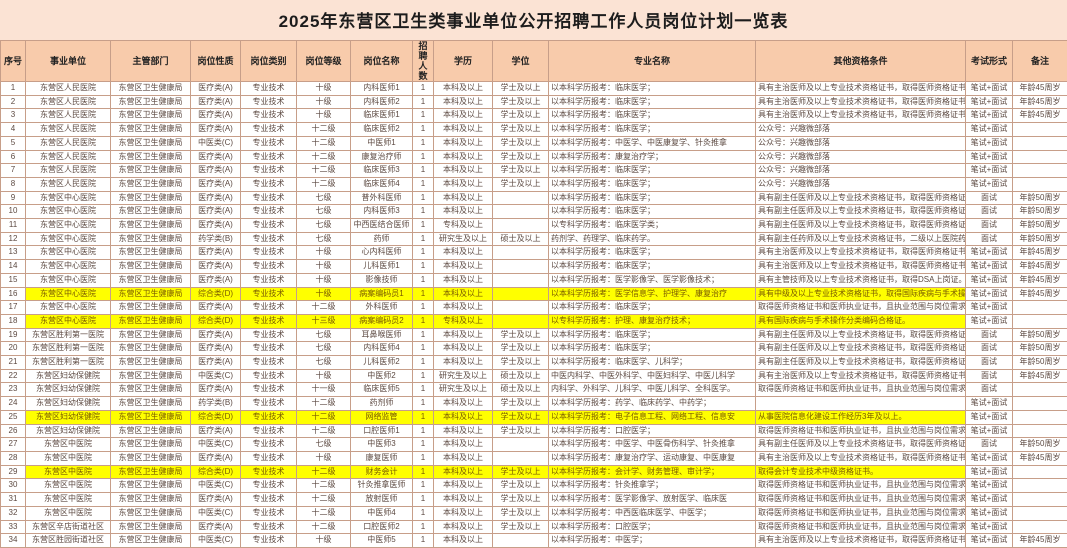 This screenshot has height=548, width=1067. What do you see at coordinates (324, 363) in the screenshot?
I see `cell-position-level: 七级` at bounding box center [324, 363].